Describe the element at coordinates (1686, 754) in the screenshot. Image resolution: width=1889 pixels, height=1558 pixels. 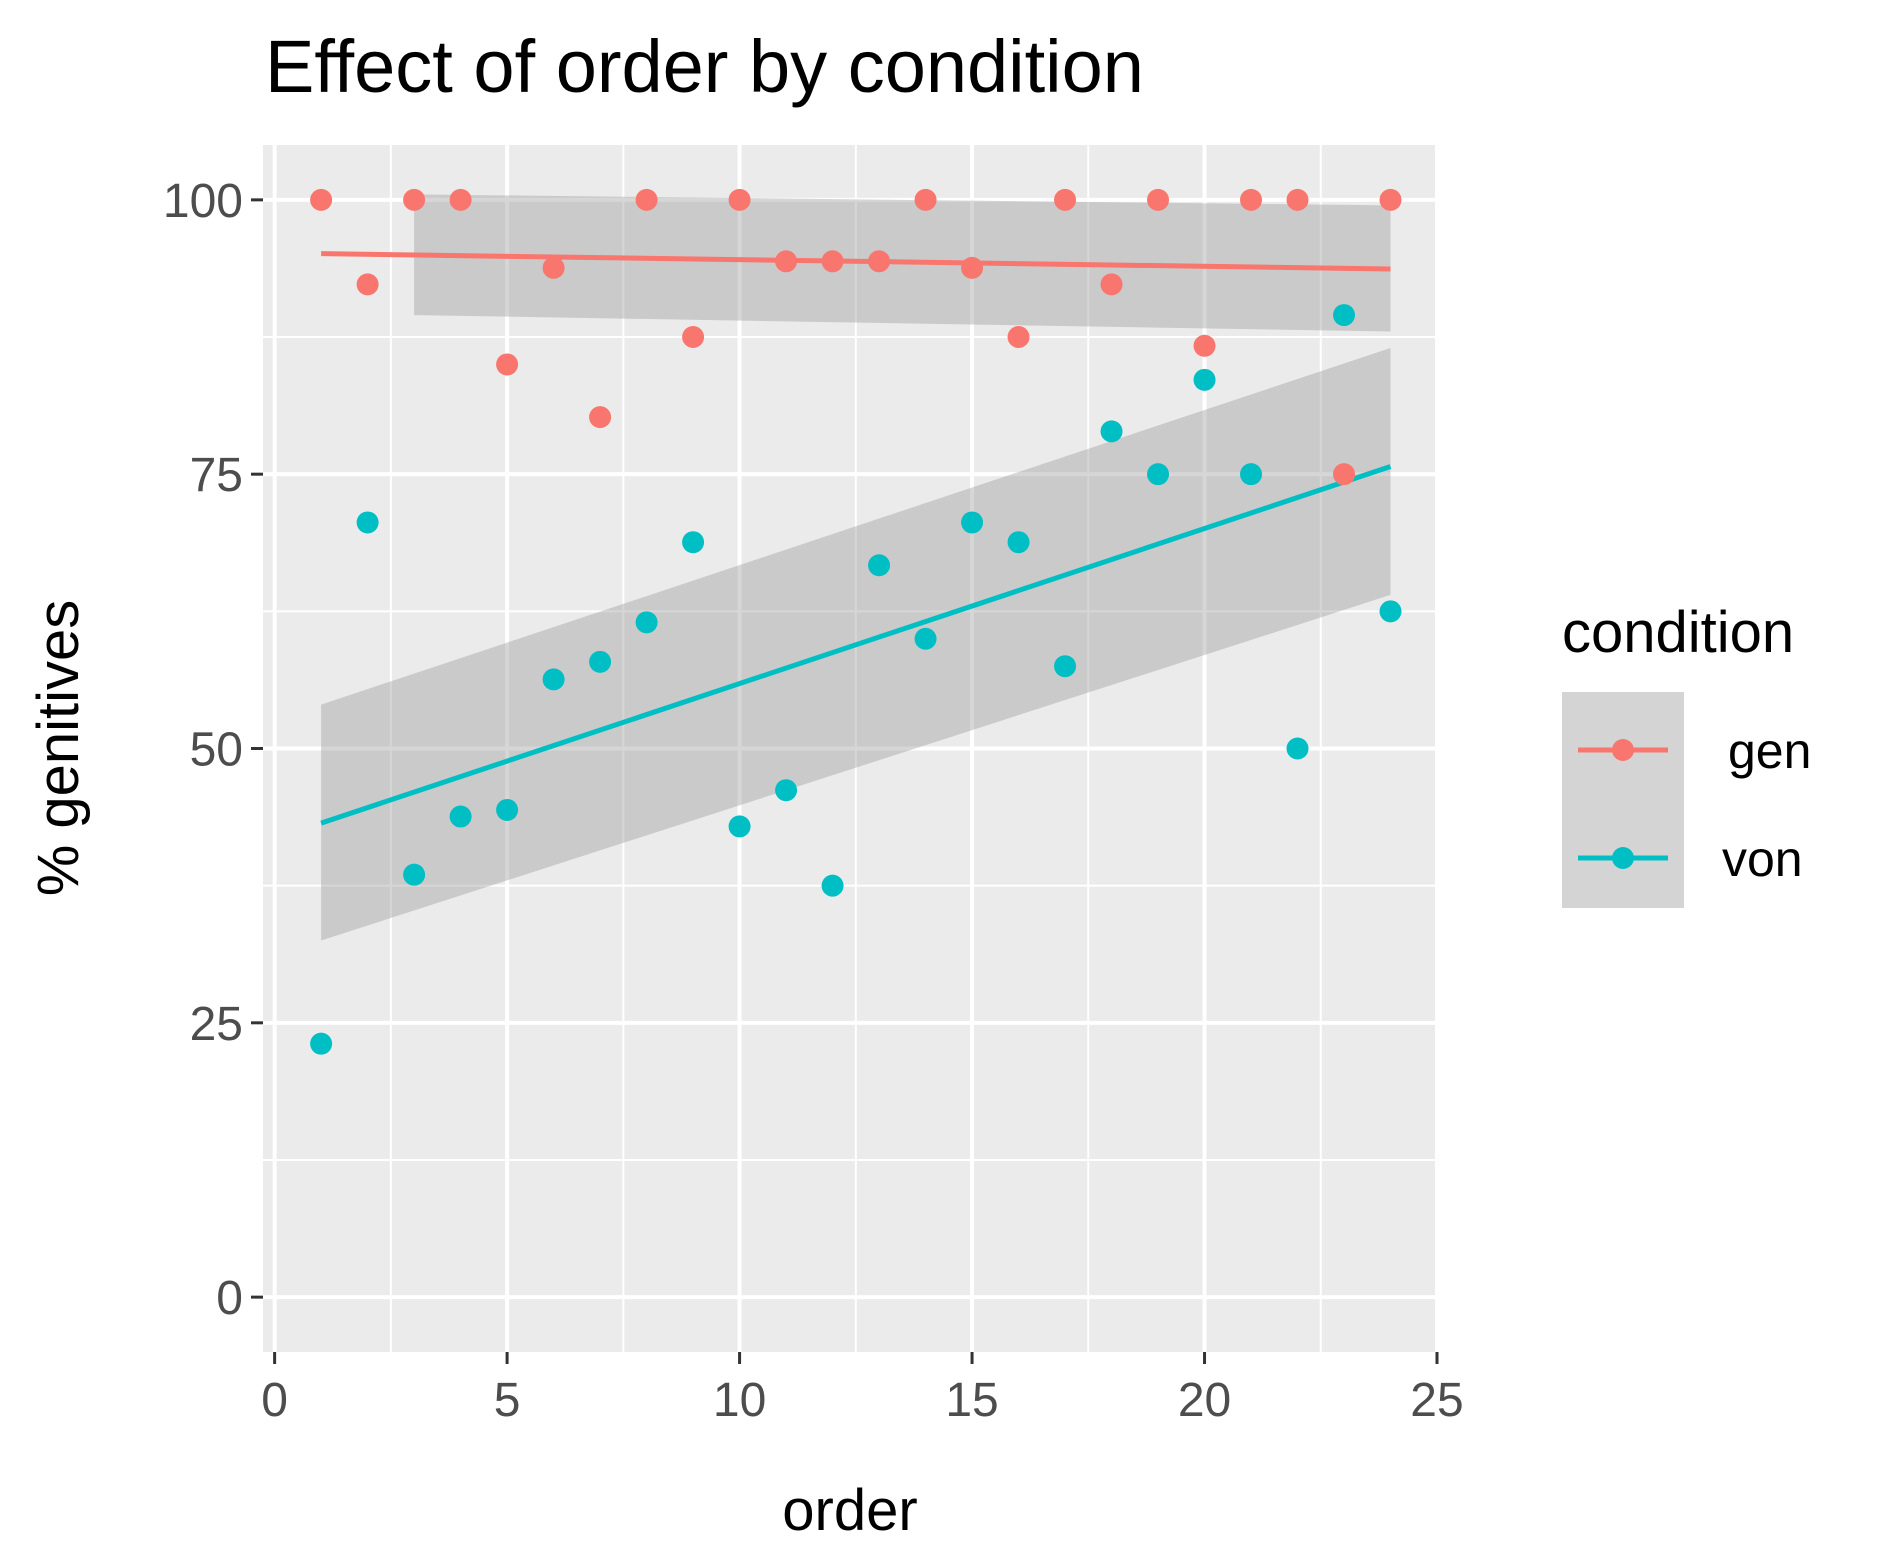
I see `legend: condition gen von` at that location.